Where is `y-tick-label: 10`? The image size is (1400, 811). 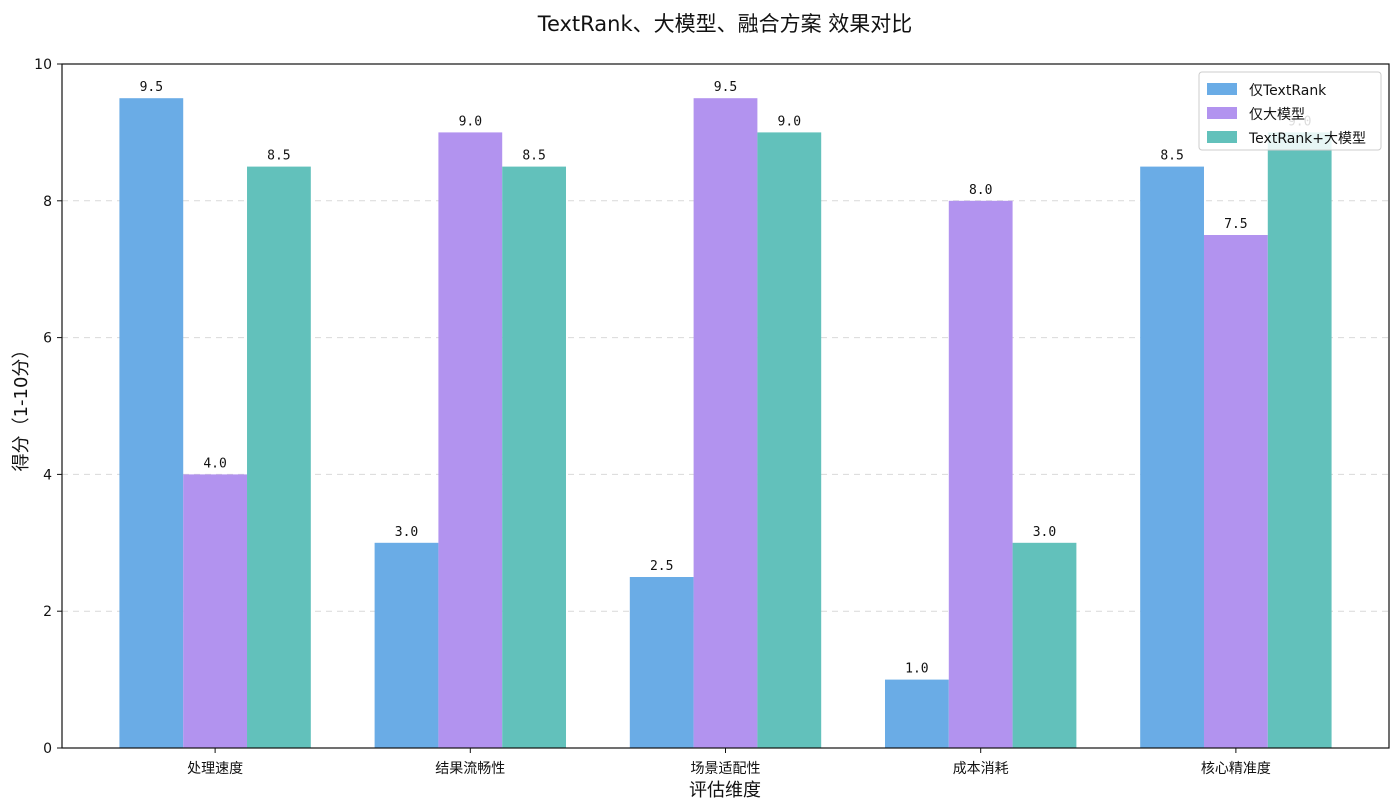 y-tick-label: 10 is located at coordinates (43, 65).